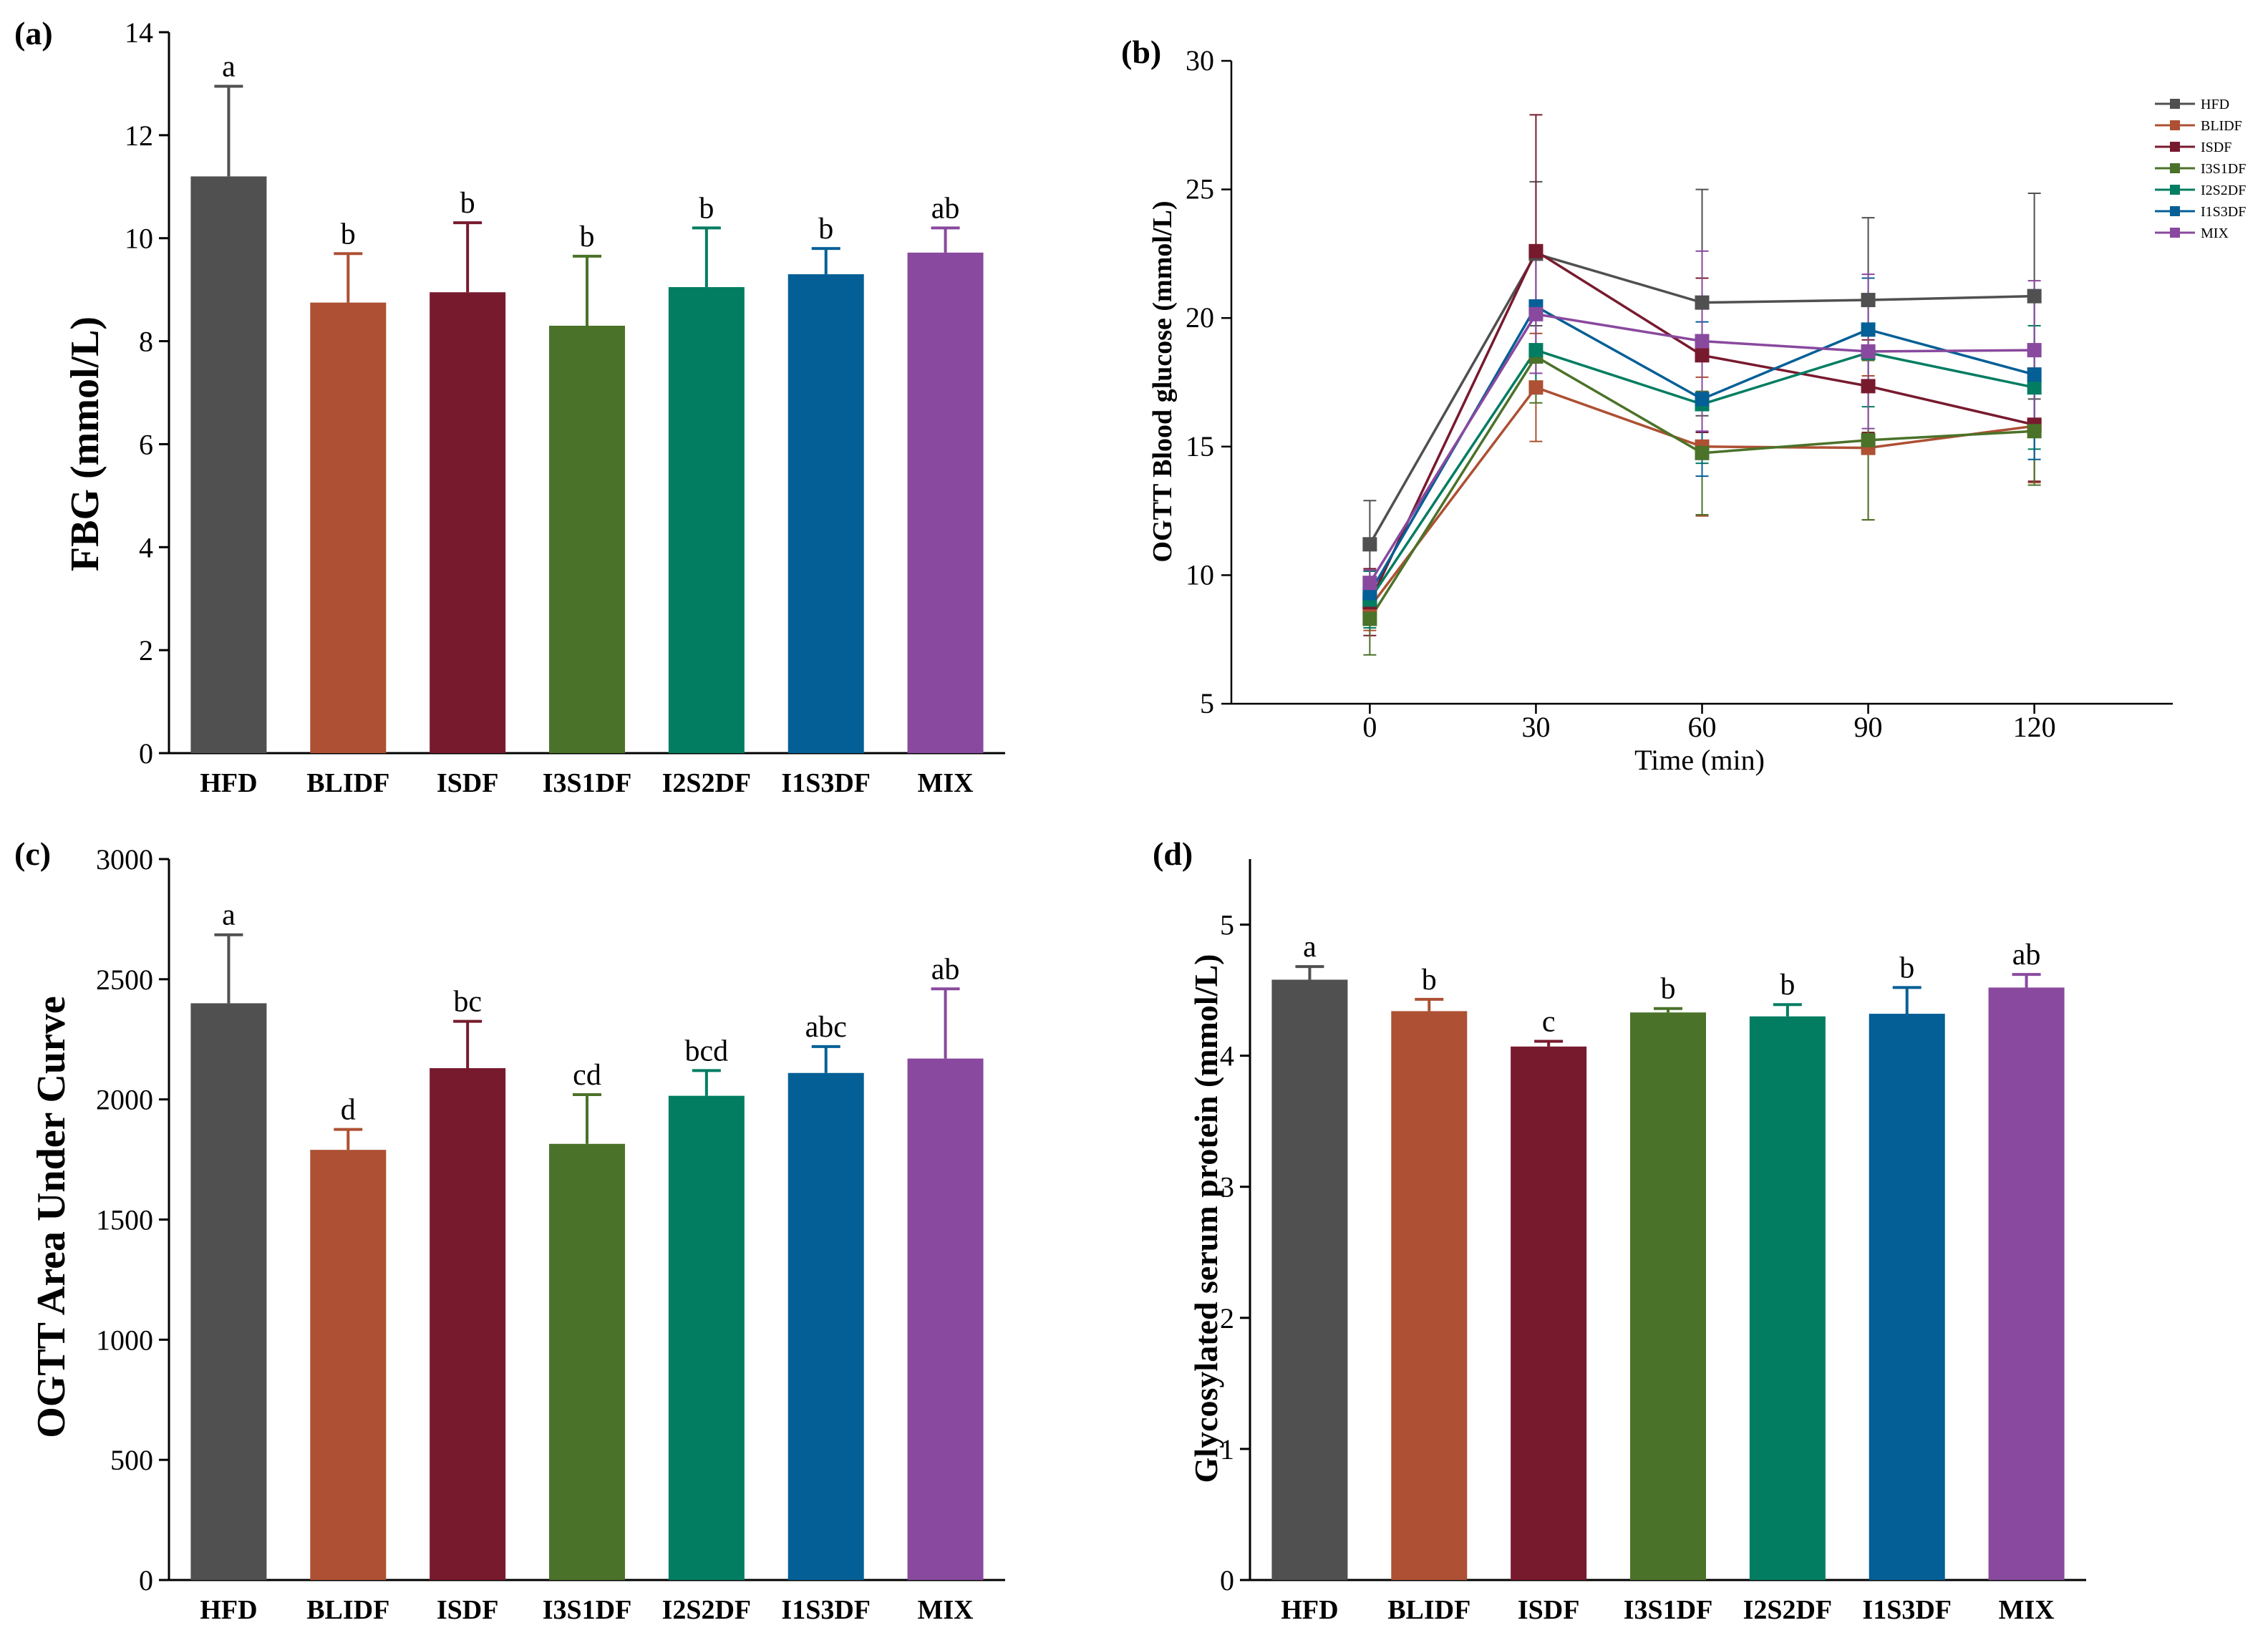  I want to click on panel-c-bar-ISDF, so click(468, 1324).